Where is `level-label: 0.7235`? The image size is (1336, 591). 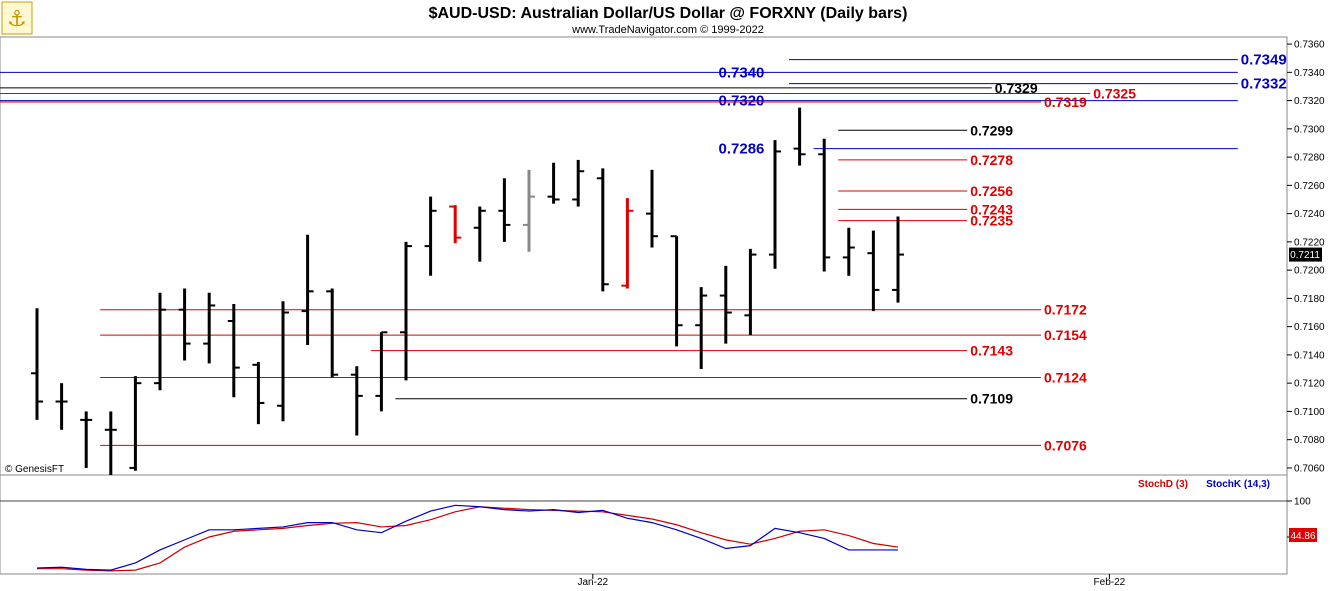
level-label: 0.7235 is located at coordinates (991, 221).